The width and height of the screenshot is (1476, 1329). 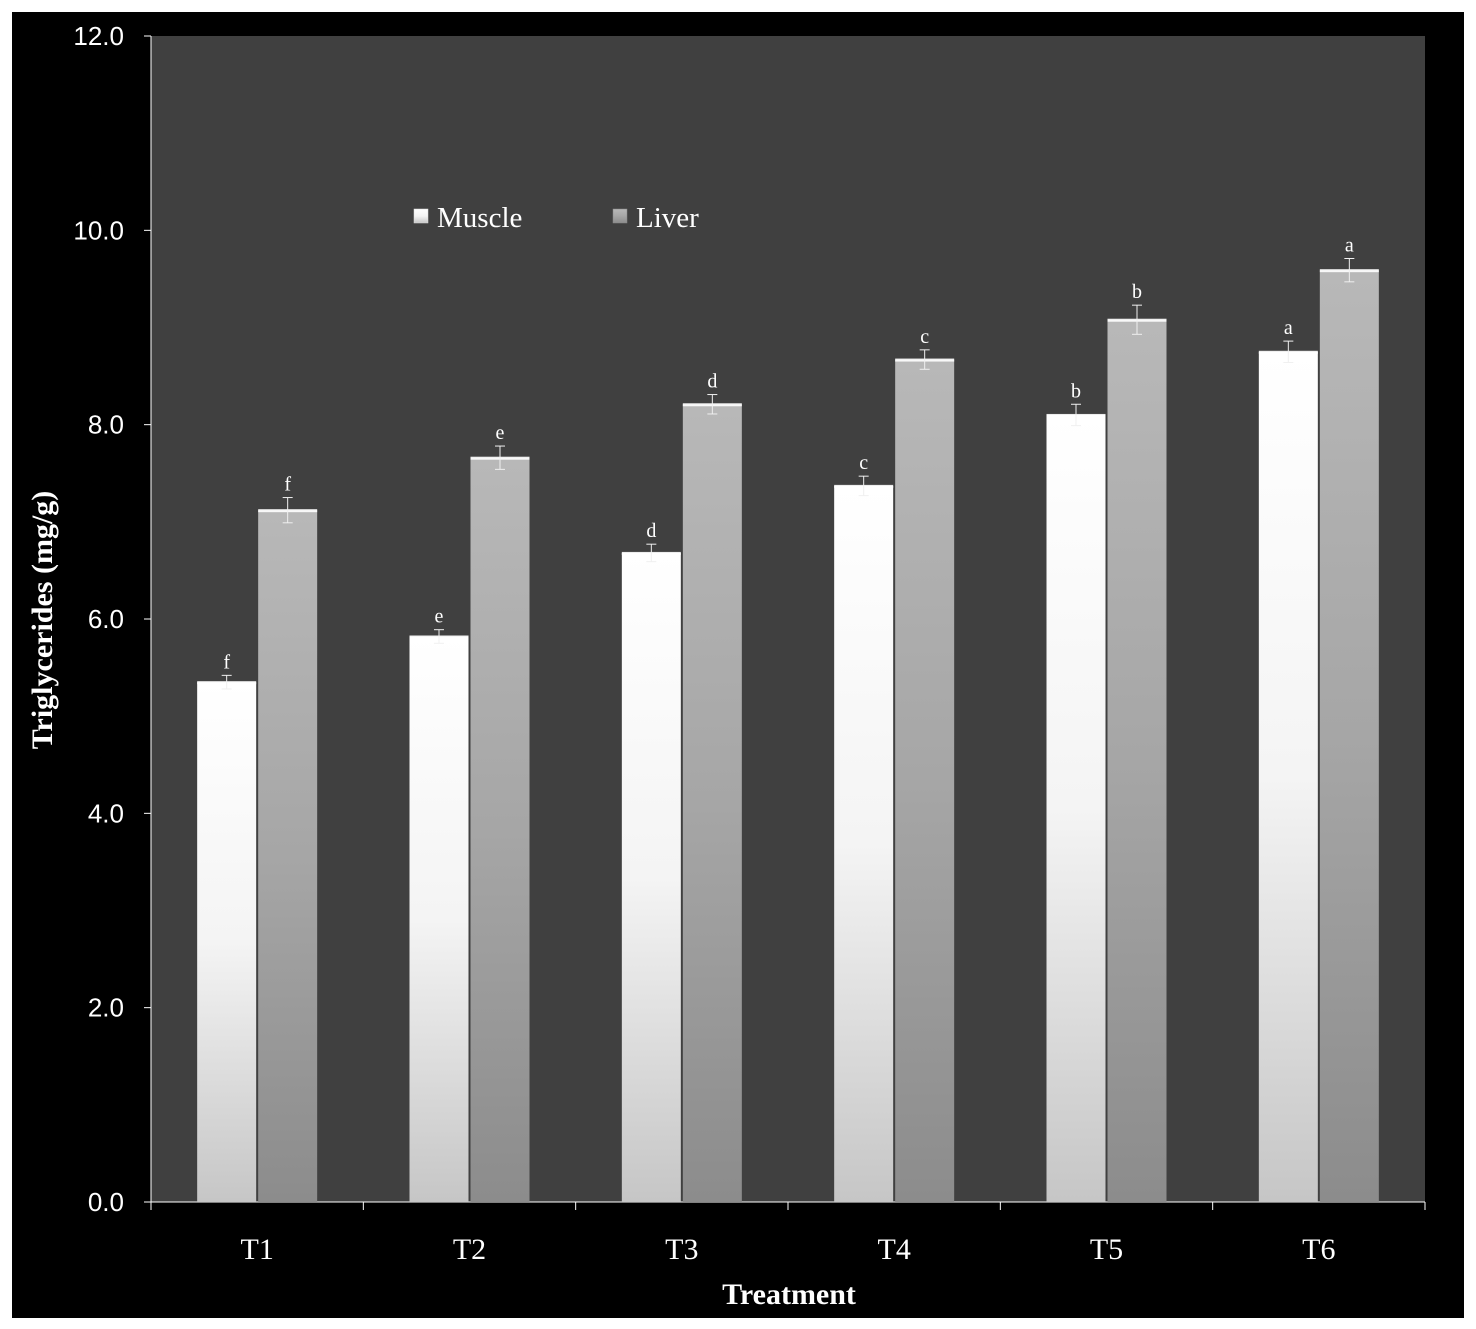 I want to click on legend-swatch-liver, so click(x=620, y=216).